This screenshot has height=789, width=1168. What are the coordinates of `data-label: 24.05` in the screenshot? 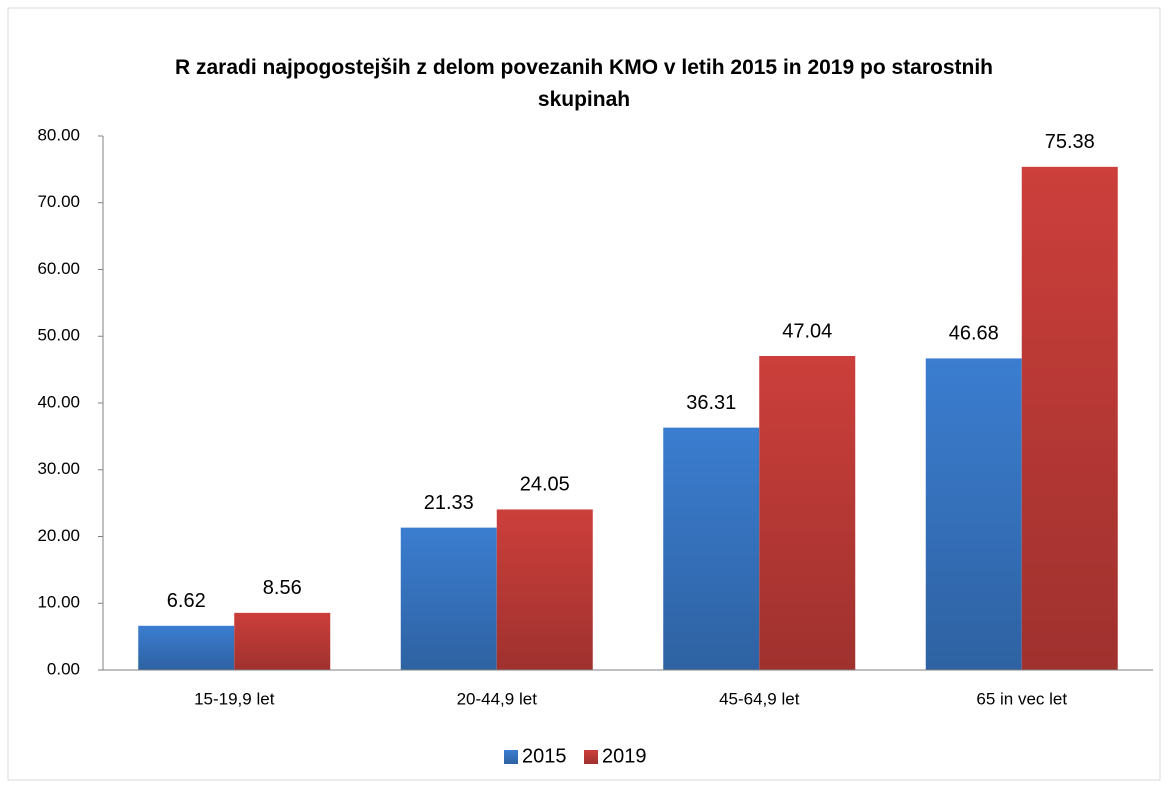 It's located at (545, 485).